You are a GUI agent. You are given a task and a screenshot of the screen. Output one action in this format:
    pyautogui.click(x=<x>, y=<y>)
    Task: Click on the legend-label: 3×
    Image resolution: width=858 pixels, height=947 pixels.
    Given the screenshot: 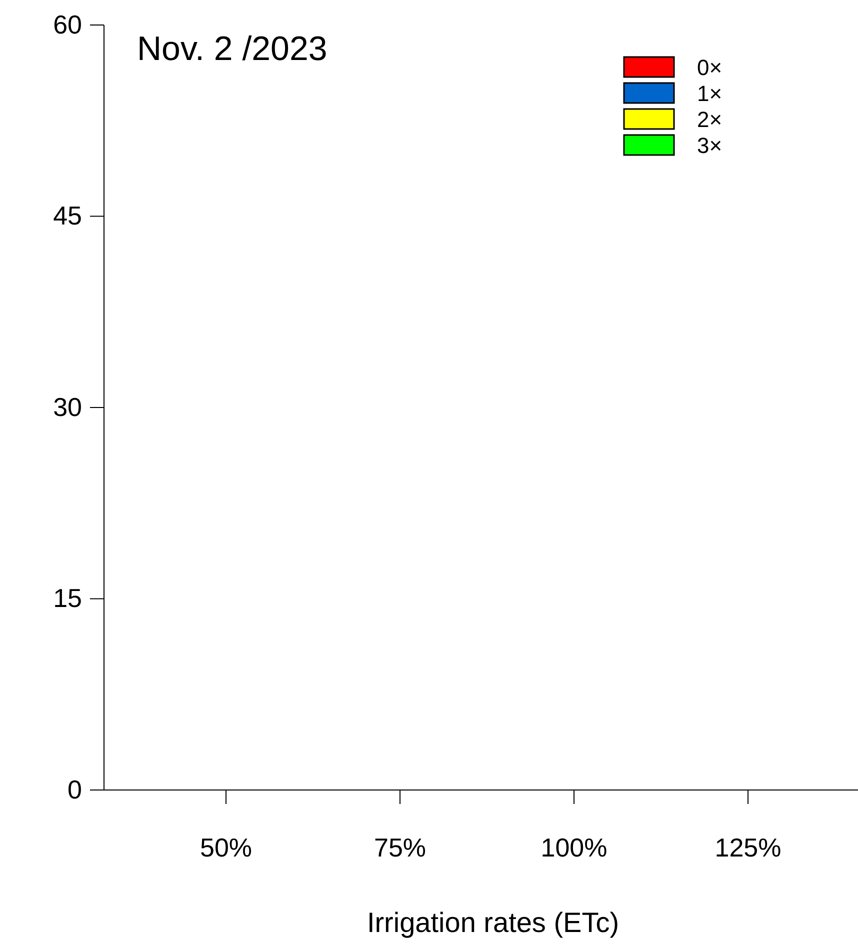 What is the action you would take?
    pyautogui.click(x=709, y=145)
    